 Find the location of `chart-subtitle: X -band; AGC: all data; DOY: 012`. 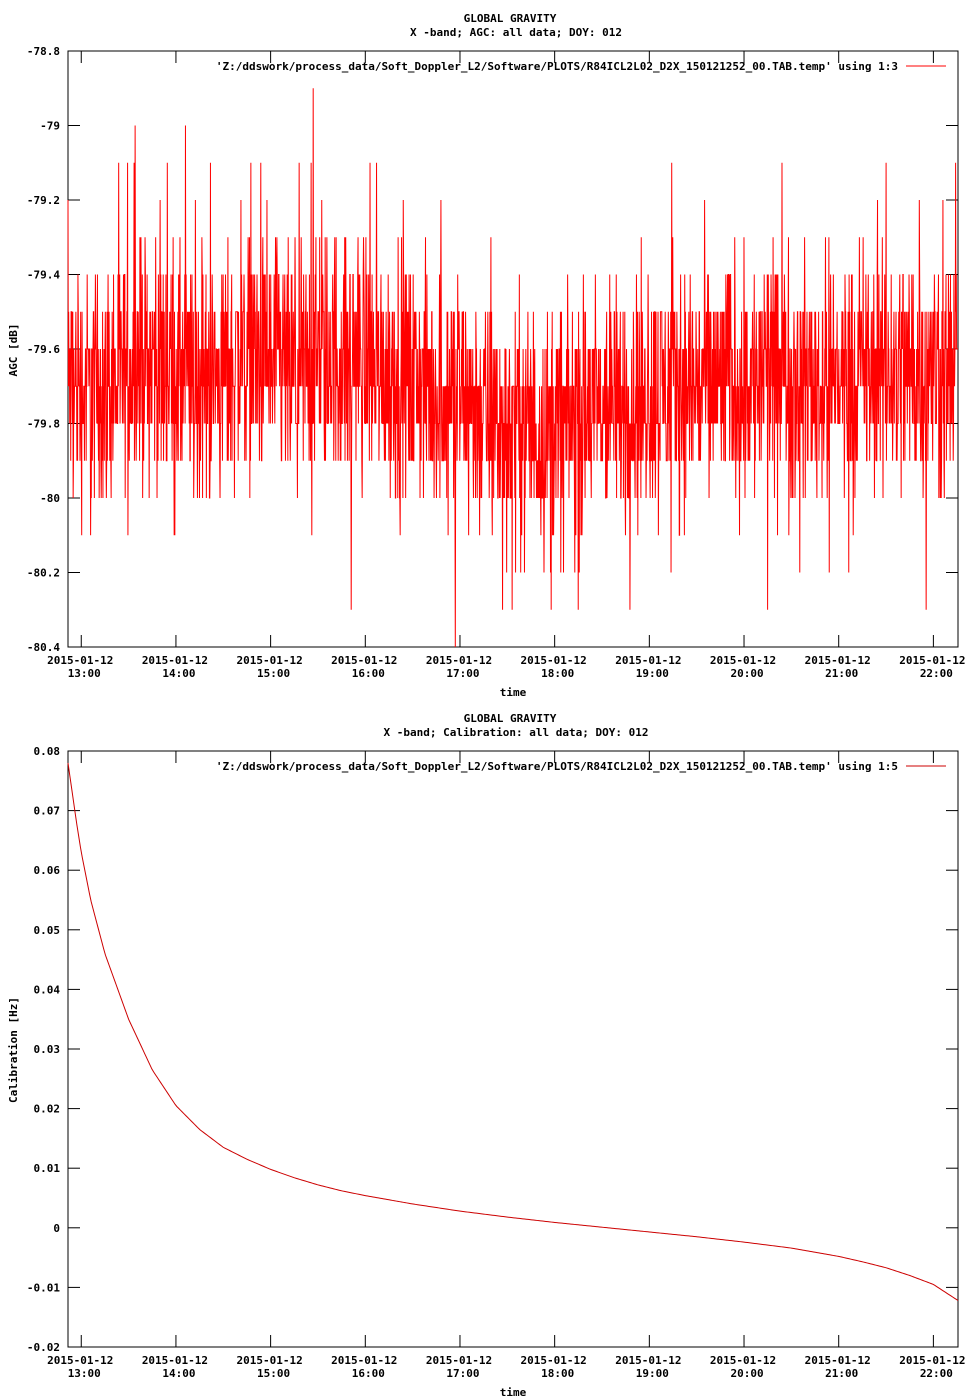

chart-subtitle: X -band; AGC: all data; DOY: 012 is located at coordinates (516, 32).